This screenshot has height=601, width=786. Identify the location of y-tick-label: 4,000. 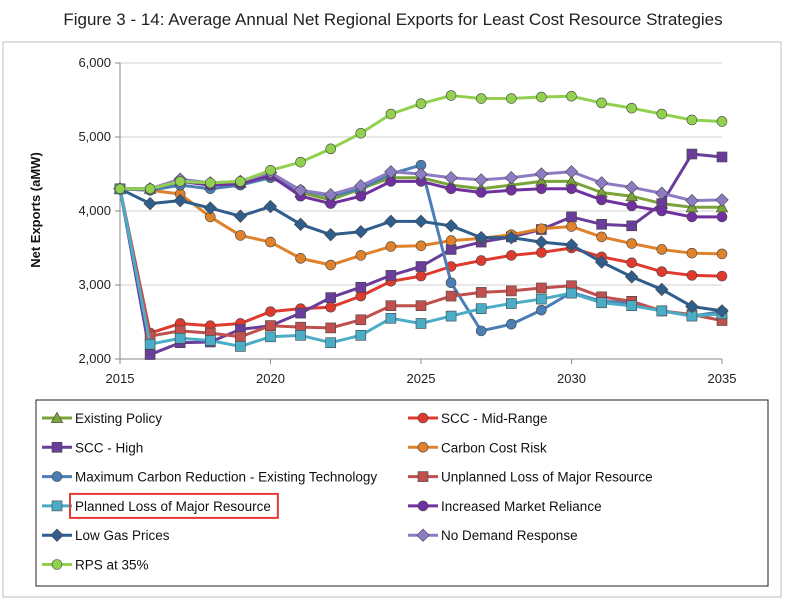
(94, 210).